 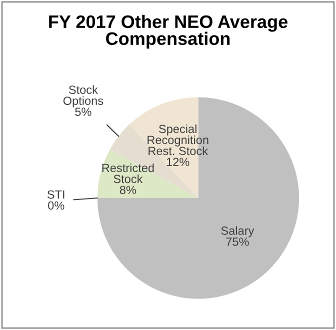 What do you see at coordinates (178, 162) in the screenshot?
I see `data-label: 12%` at bounding box center [178, 162].